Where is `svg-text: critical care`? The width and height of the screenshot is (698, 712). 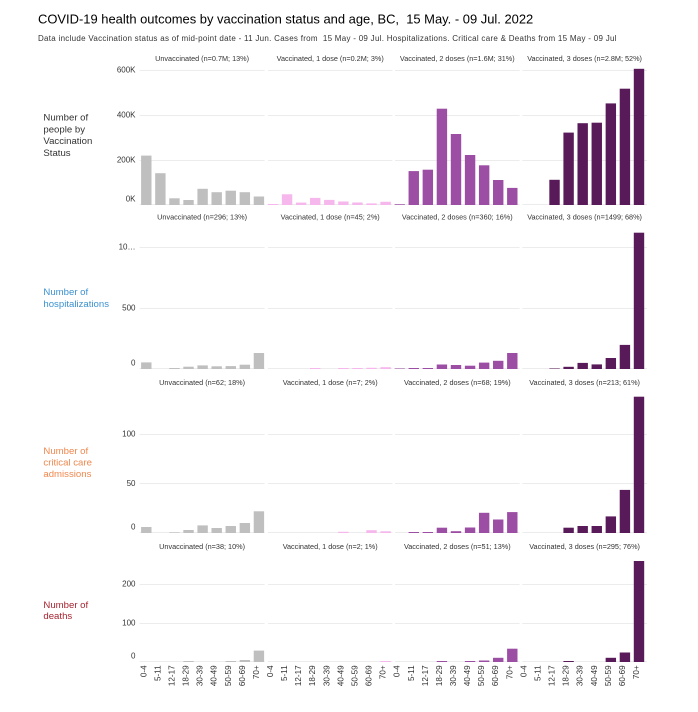
svg-text: critical care is located at coordinates (67, 463).